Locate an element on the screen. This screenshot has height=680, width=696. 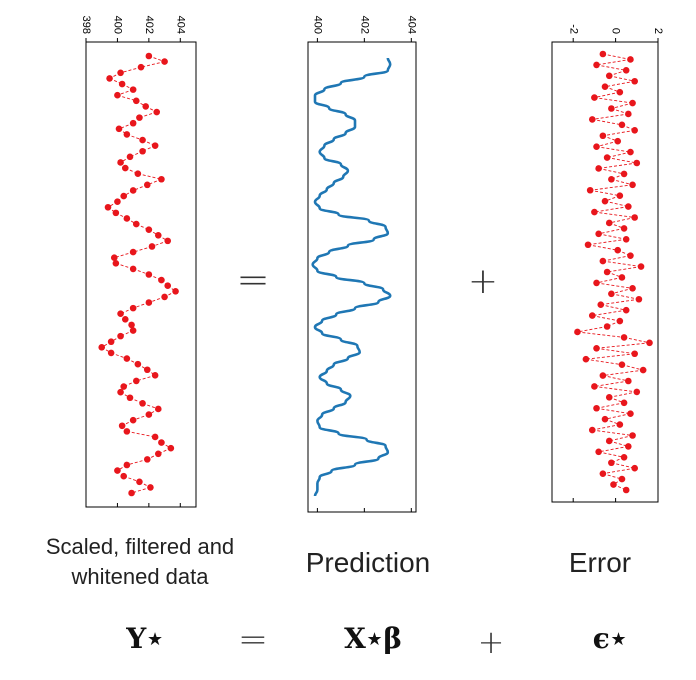
prediction-panel-ticks: 400 402 404 is located at coordinates (364, 264).